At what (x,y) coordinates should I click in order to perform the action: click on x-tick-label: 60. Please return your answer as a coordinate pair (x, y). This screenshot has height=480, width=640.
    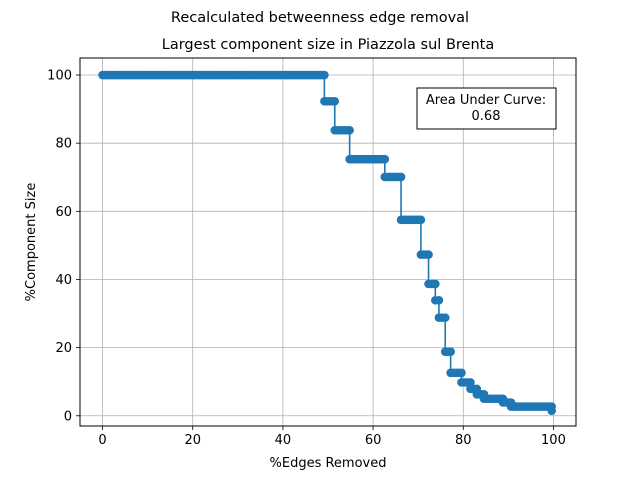
    Looking at the image, I should click on (373, 440).